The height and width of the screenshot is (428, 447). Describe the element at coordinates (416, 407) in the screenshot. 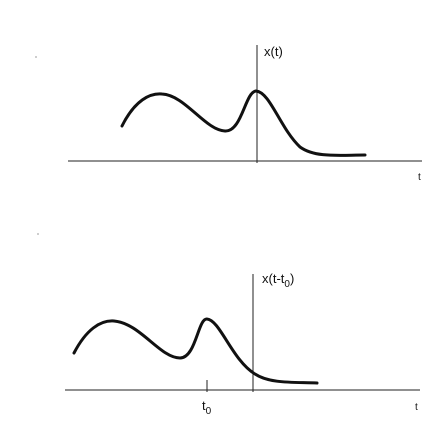

I see `bottom-x-label: t` at that location.